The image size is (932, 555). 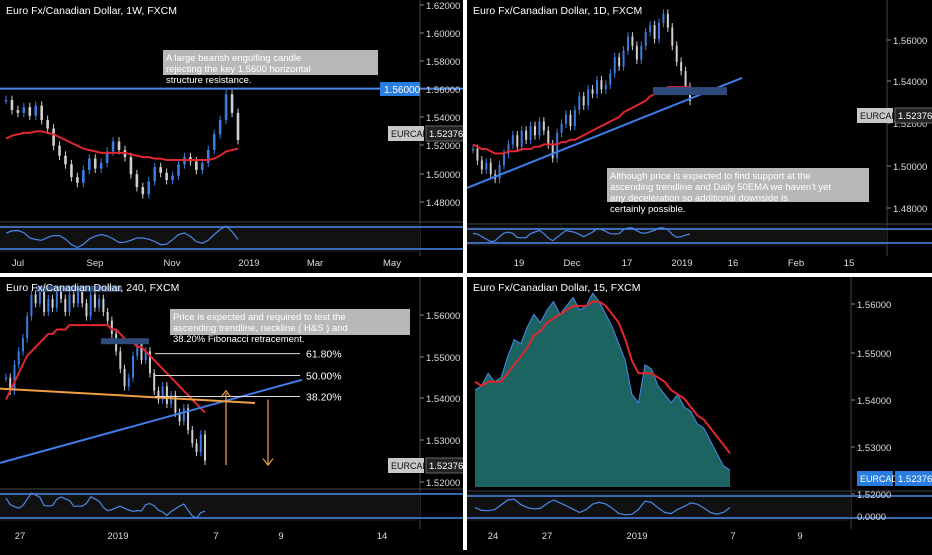 What do you see at coordinates (879, 116) in the screenshot?
I see `ticker-symbol: EURCAD` at bounding box center [879, 116].